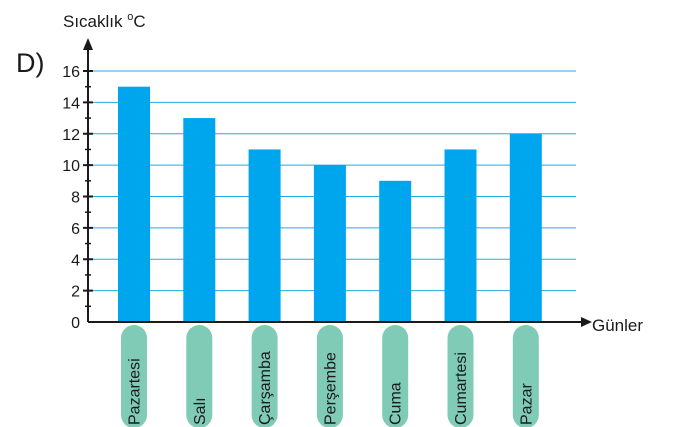 Image resolution: width=683 pixels, height=427 pixels. Describe the element at coordinates (396, 403) in the screenshot. I see `category-label: Cuma` at that location.